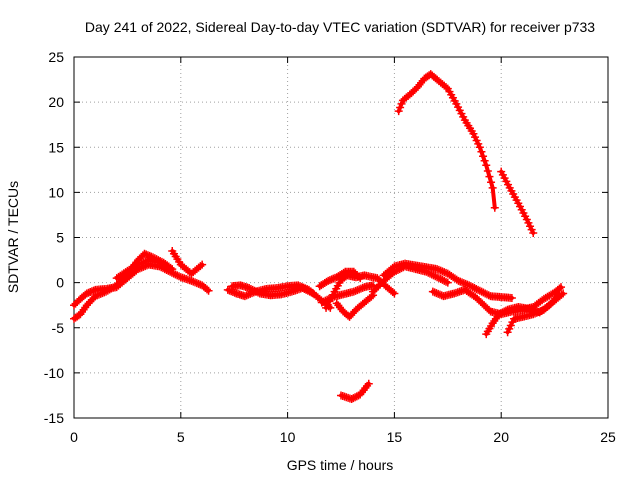 The image size is (640, 480). I want to click on y-tick-label: 0, so click(60, 283).